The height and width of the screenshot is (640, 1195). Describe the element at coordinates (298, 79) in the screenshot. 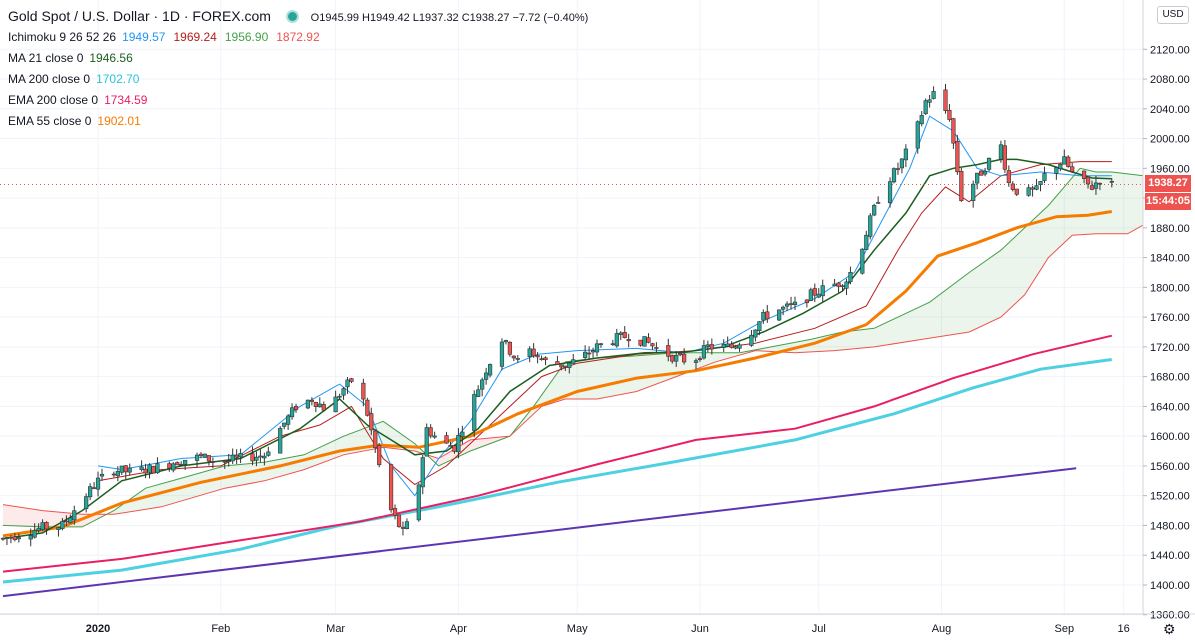

I see `indicator-legend-row: MA 200 close 0 1702.70` at that location.